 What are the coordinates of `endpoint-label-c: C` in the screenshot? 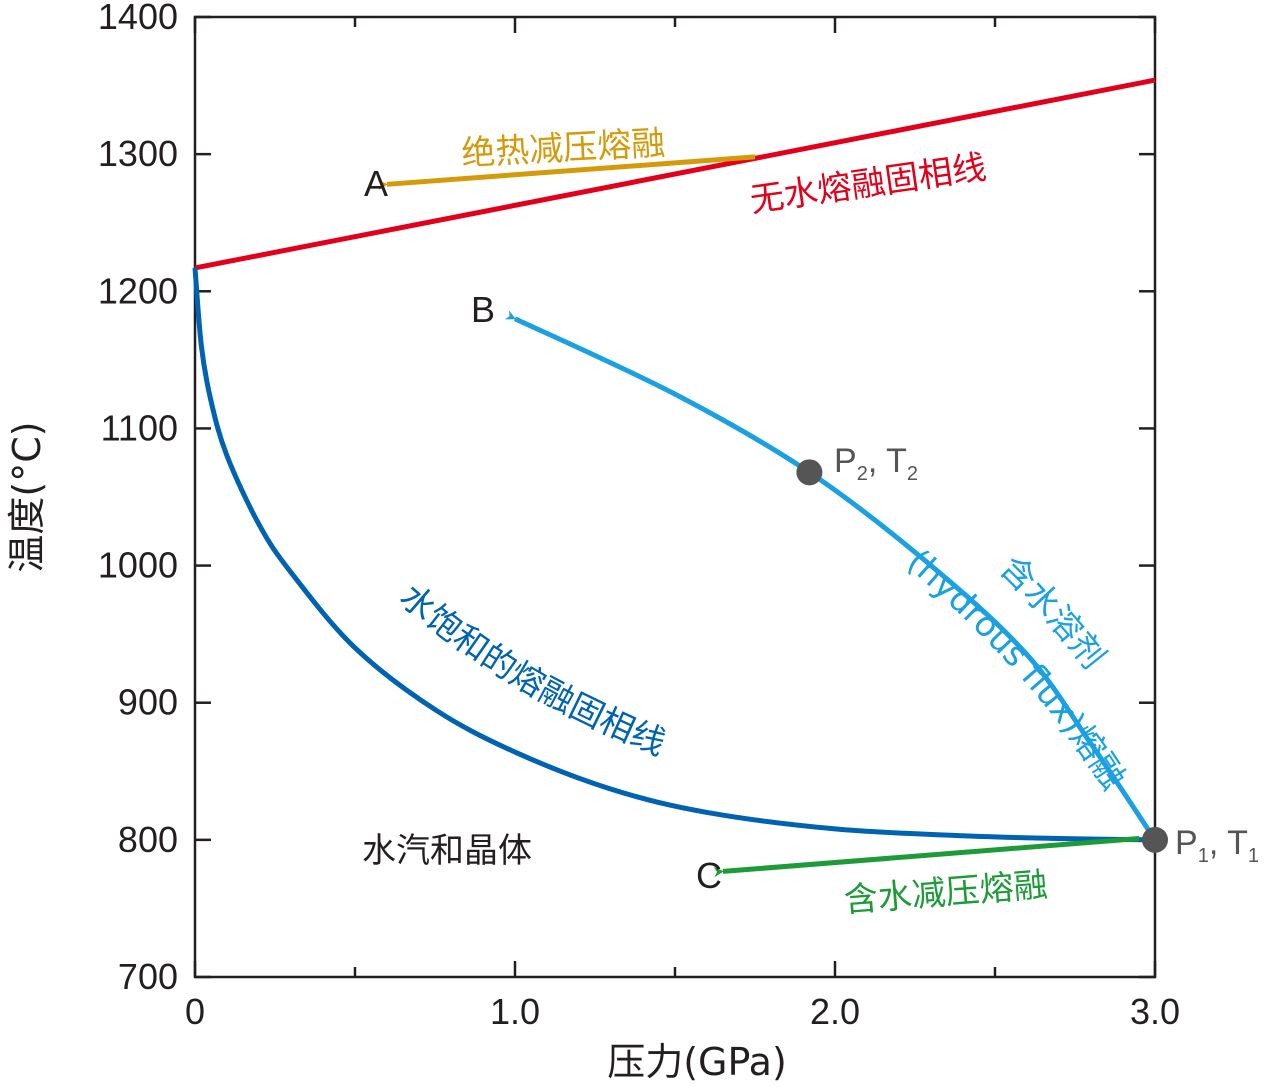 It's located at (709, 875).